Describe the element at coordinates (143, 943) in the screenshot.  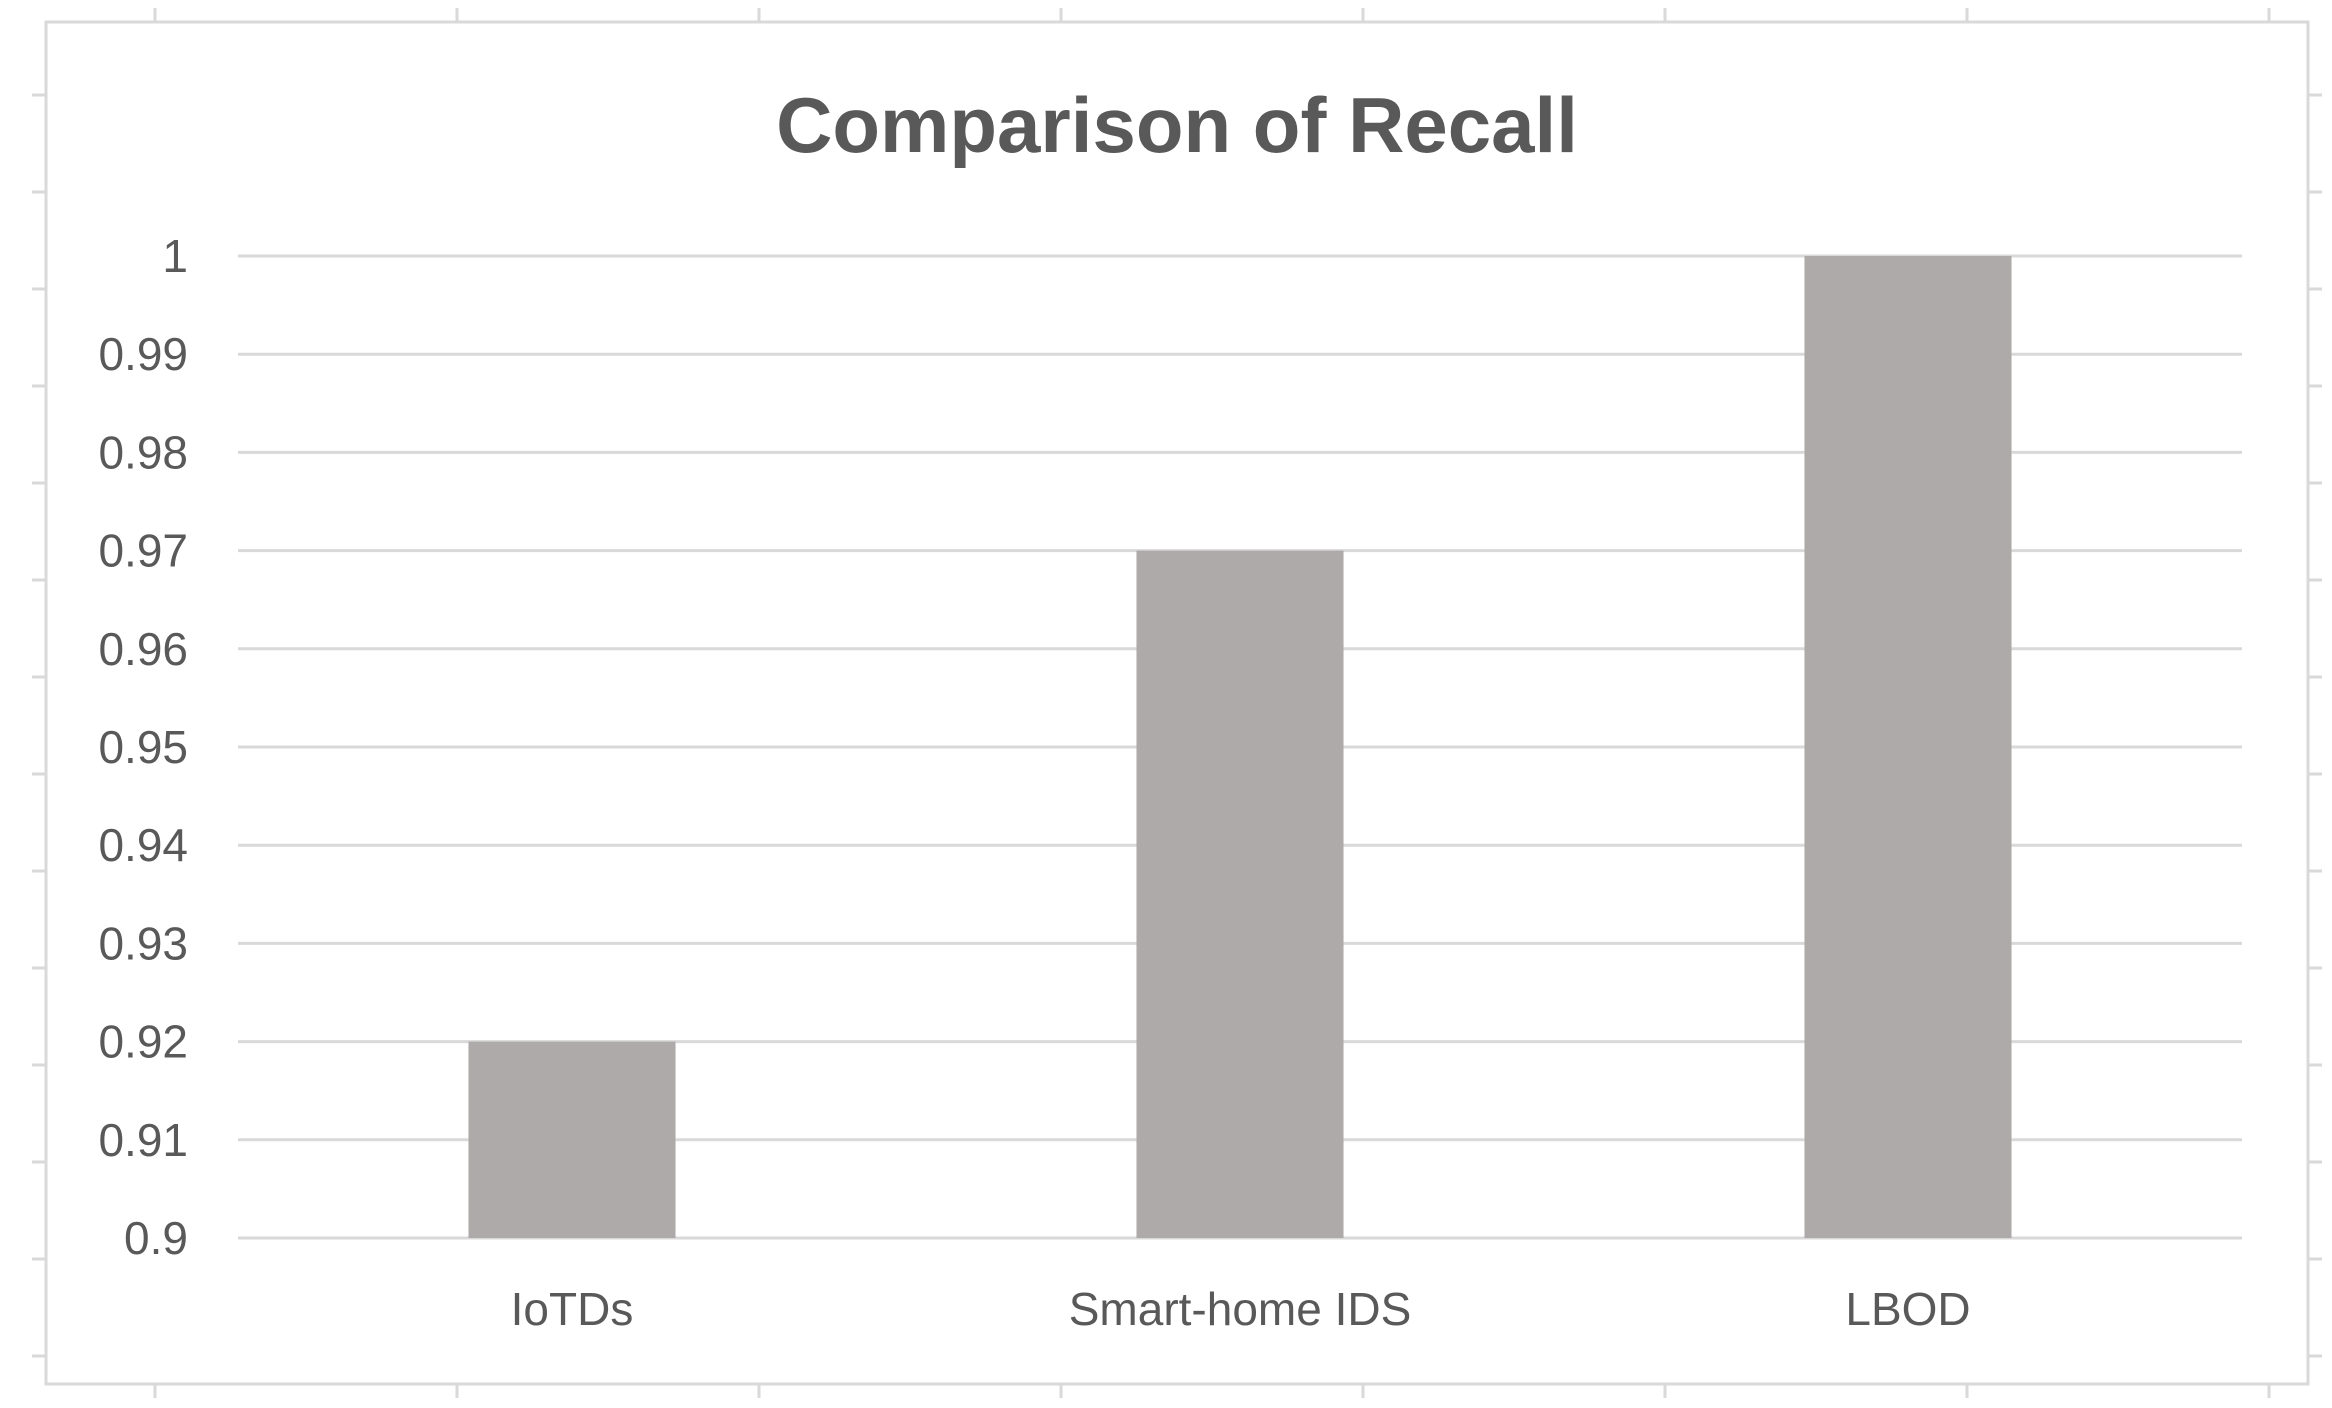
I see `y-tick-label: 0.93` at that location.